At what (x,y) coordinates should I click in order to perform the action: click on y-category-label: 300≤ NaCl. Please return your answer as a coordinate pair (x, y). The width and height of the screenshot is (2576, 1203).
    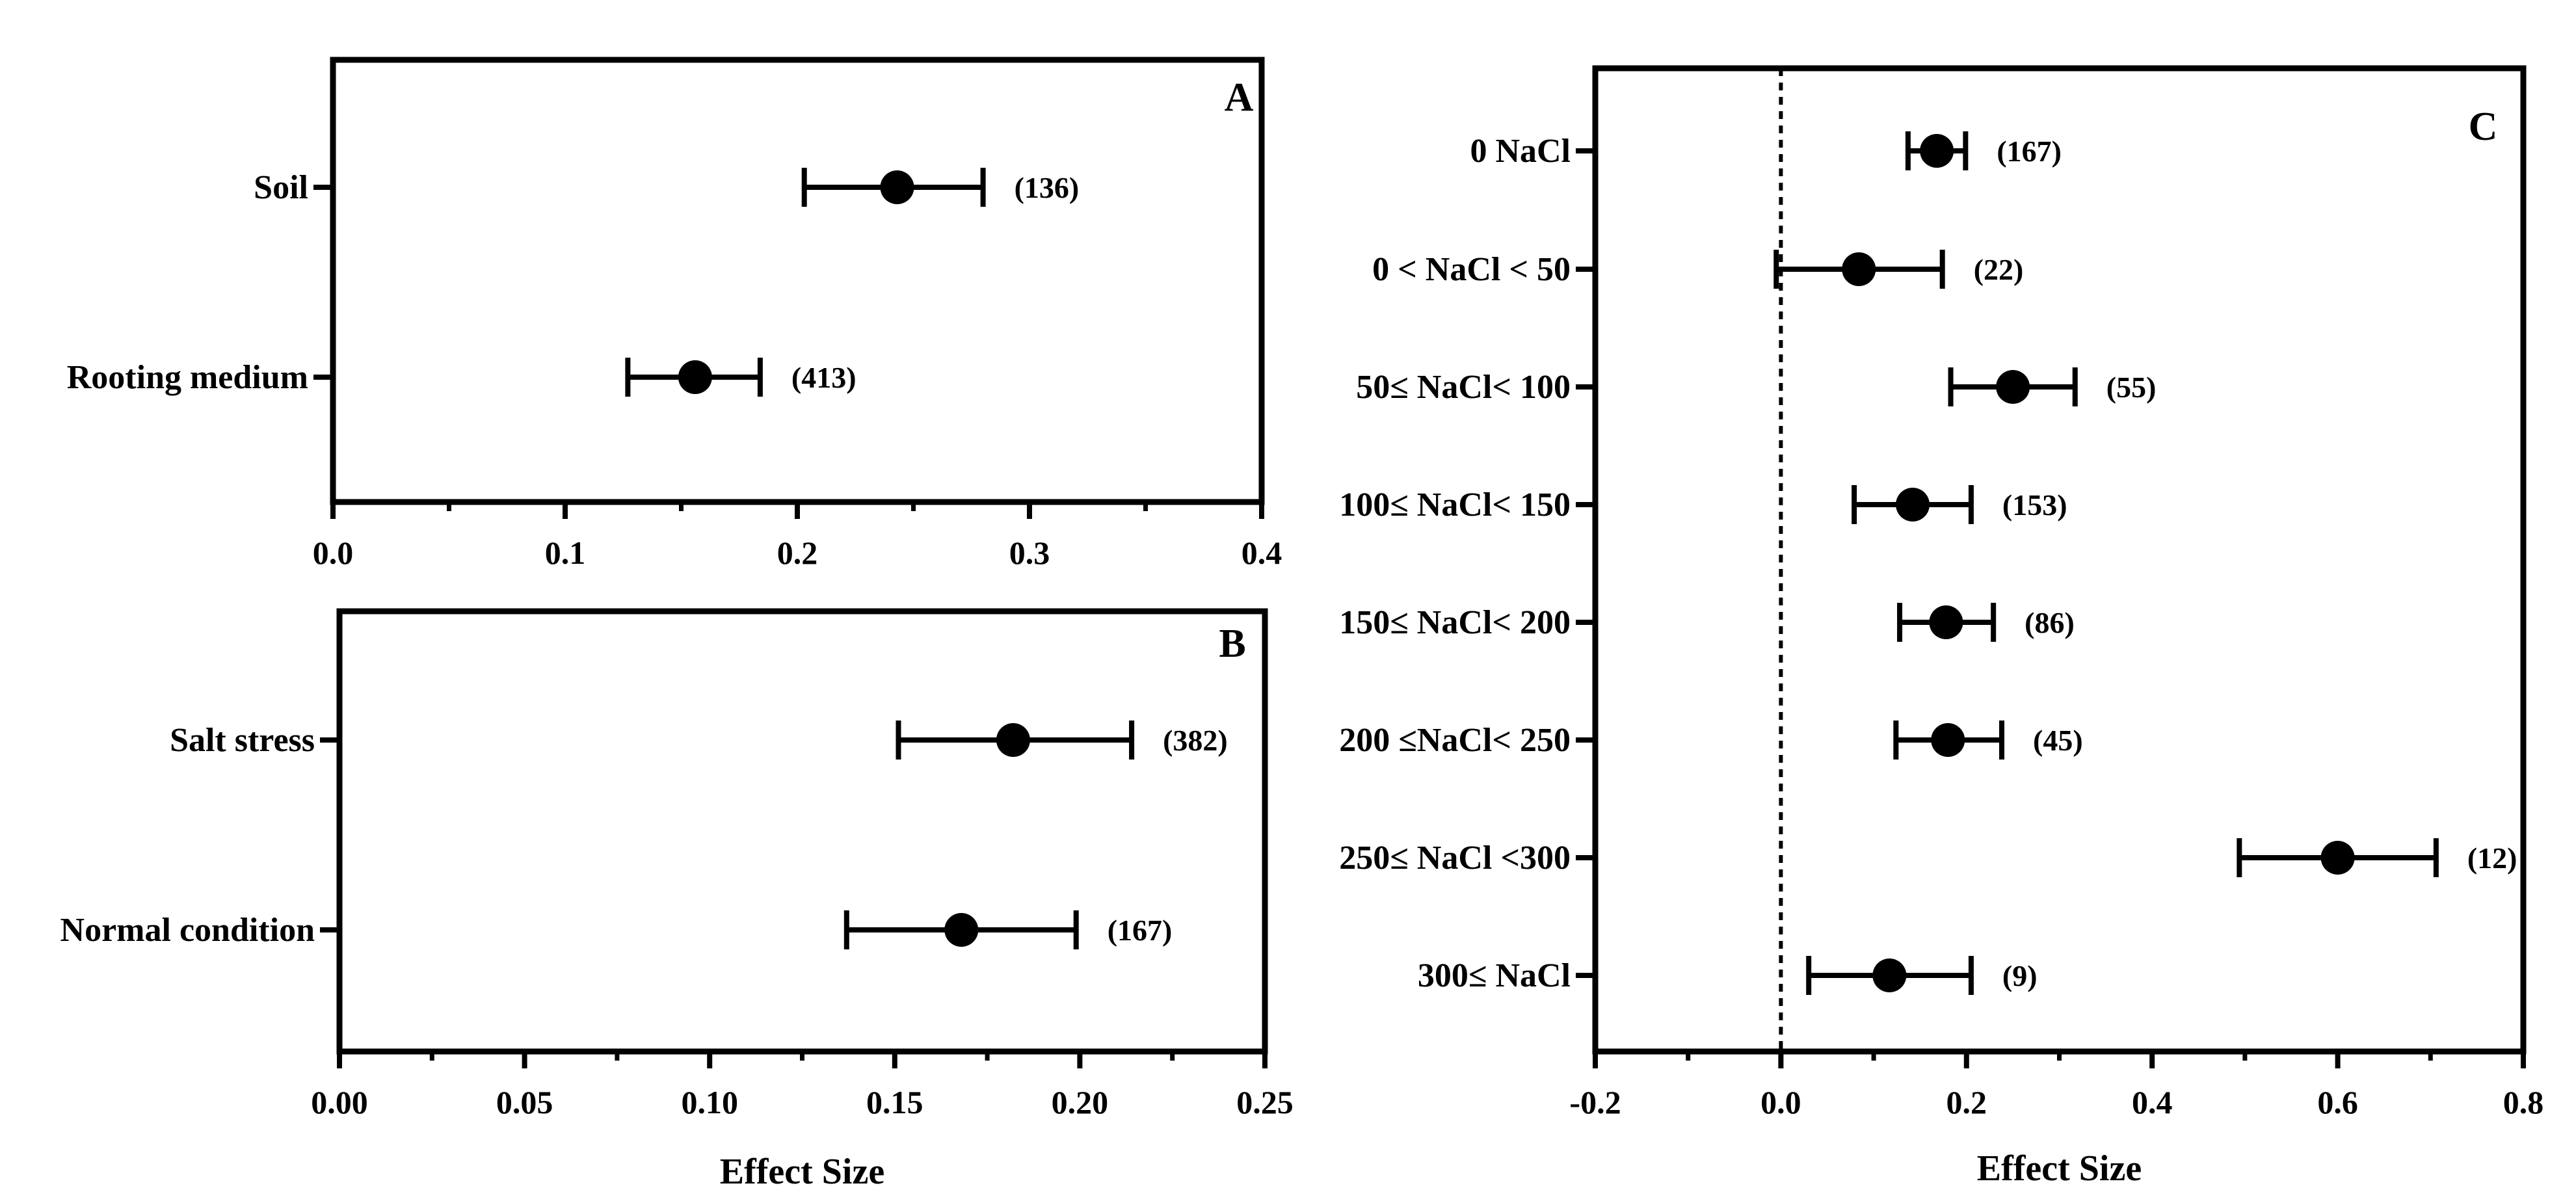
    Looking at the image, I should click on (1494, 976).